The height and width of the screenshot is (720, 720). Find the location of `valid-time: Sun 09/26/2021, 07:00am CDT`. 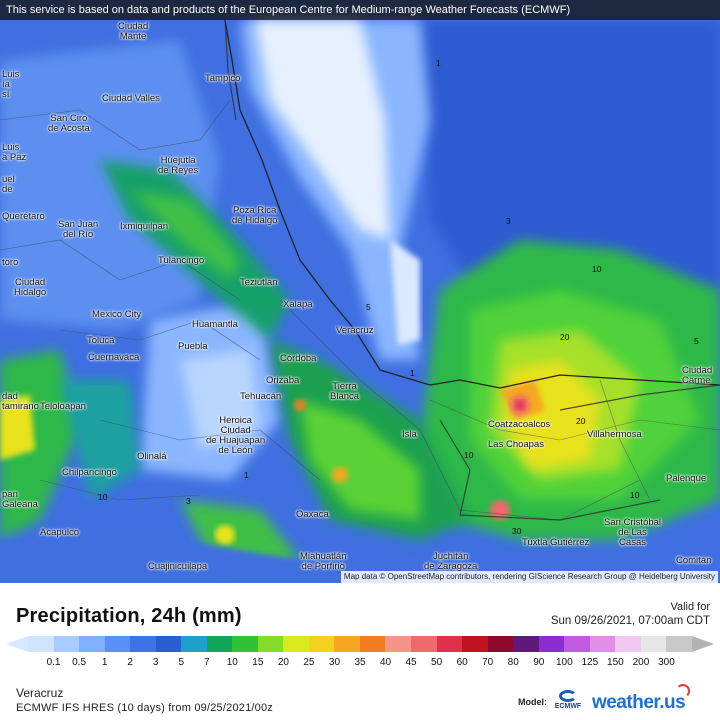

valid-time: Sun 09/26/2021, 07:00am CDT is located at coordinates (630, 621).